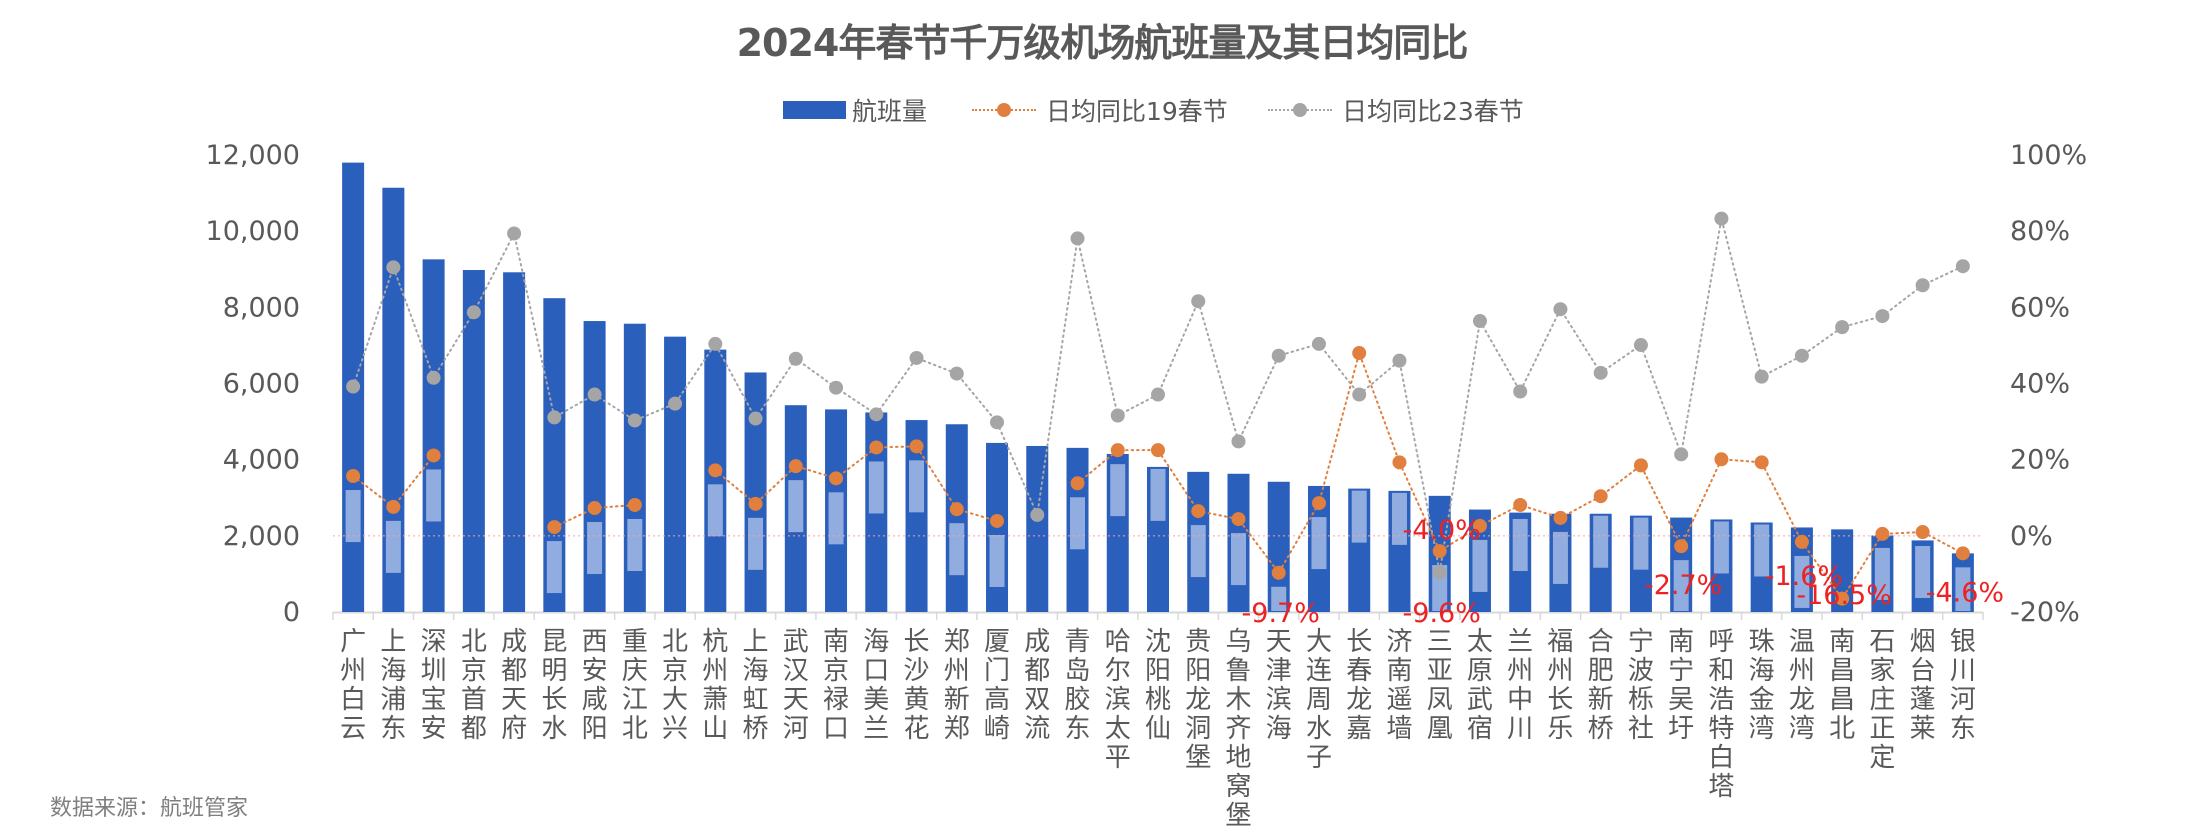  Describe the element at coordinates (1117, 700) in the screenshot. I see `category-label: 哈尔滨太平` at that location.